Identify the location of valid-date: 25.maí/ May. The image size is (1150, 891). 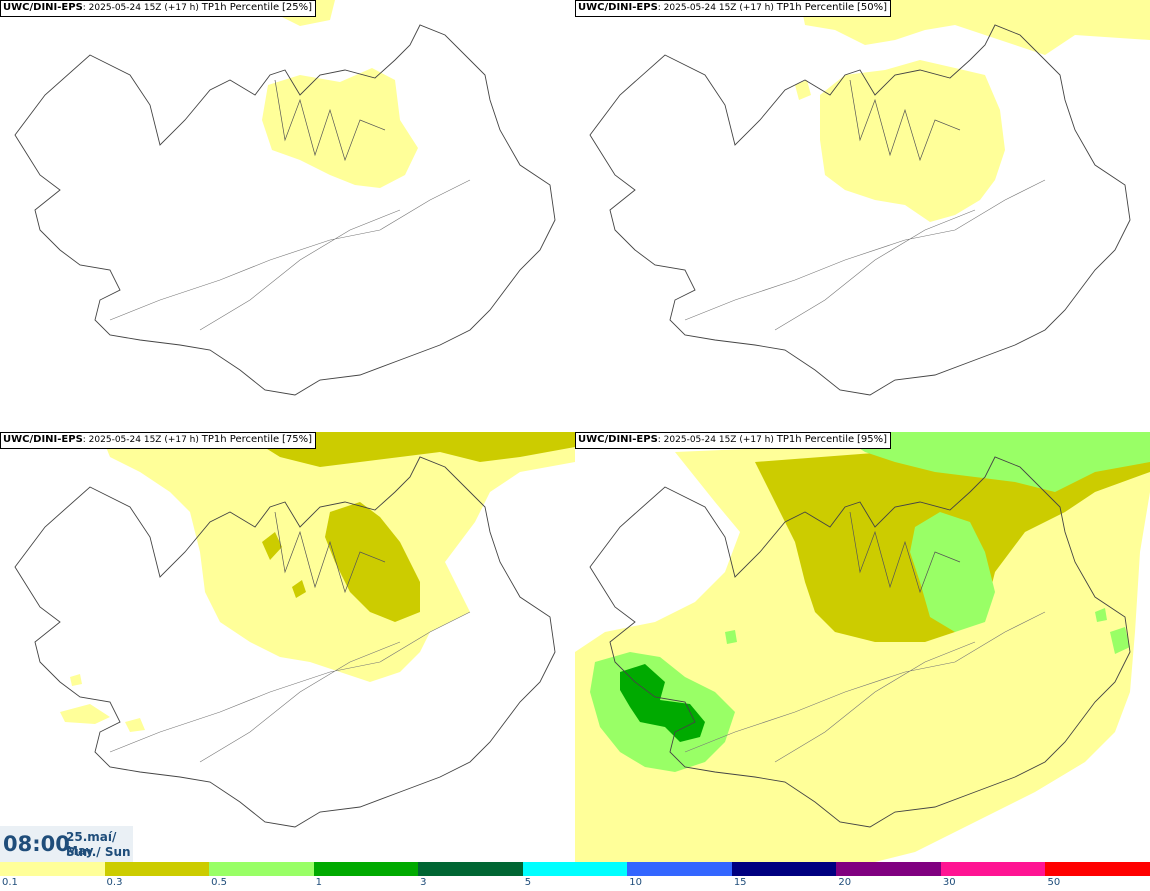
(91, 844).